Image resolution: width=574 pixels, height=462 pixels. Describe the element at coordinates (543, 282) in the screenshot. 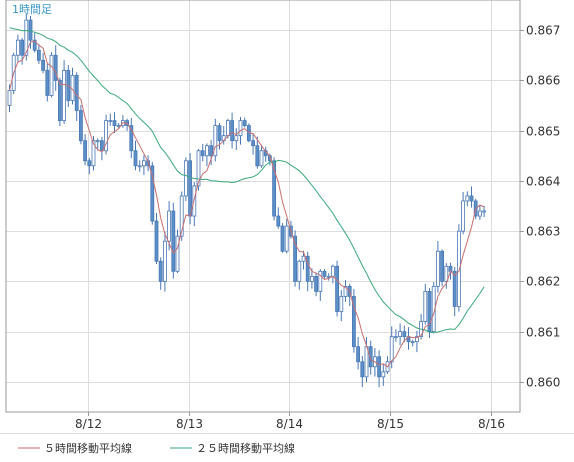

I see `y-tick-label: 0.862` at that location.